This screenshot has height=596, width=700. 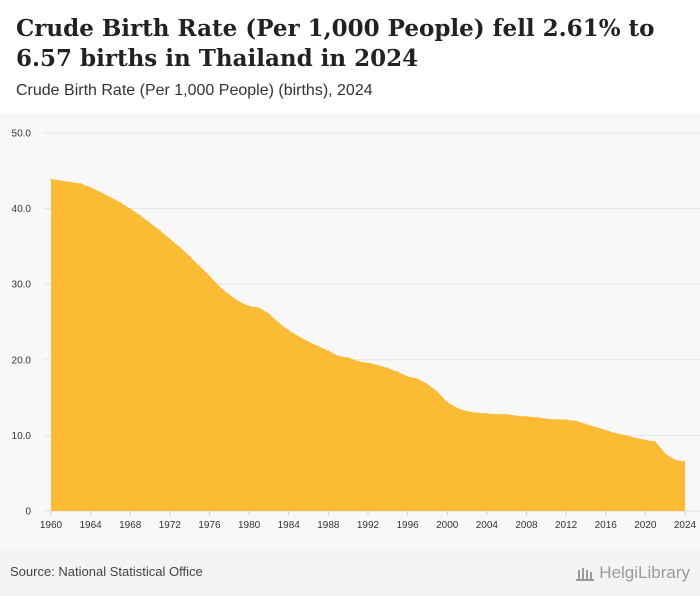 I want to click on x-tick-label: 2024, so click(x=685, y=525).